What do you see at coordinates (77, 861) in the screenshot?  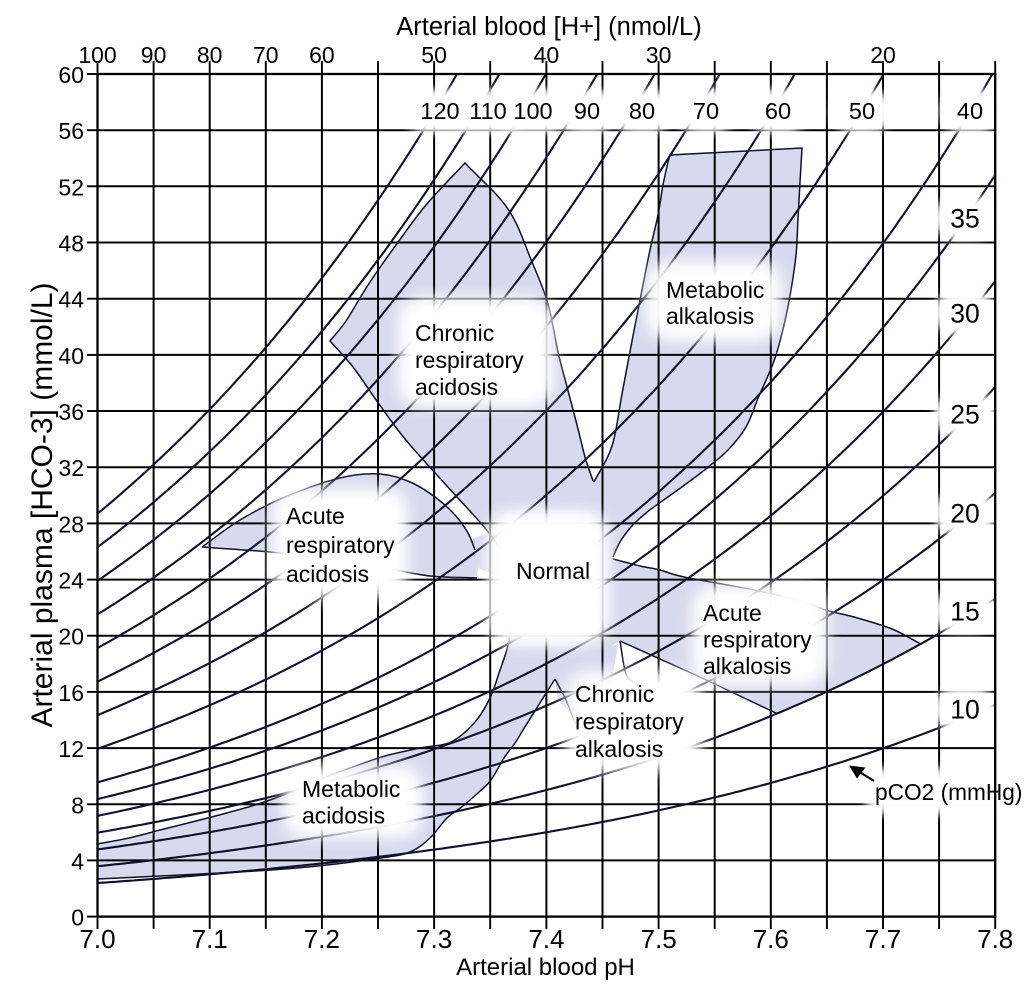 I see `svg-text: 4` at bounding box center [77, 861].